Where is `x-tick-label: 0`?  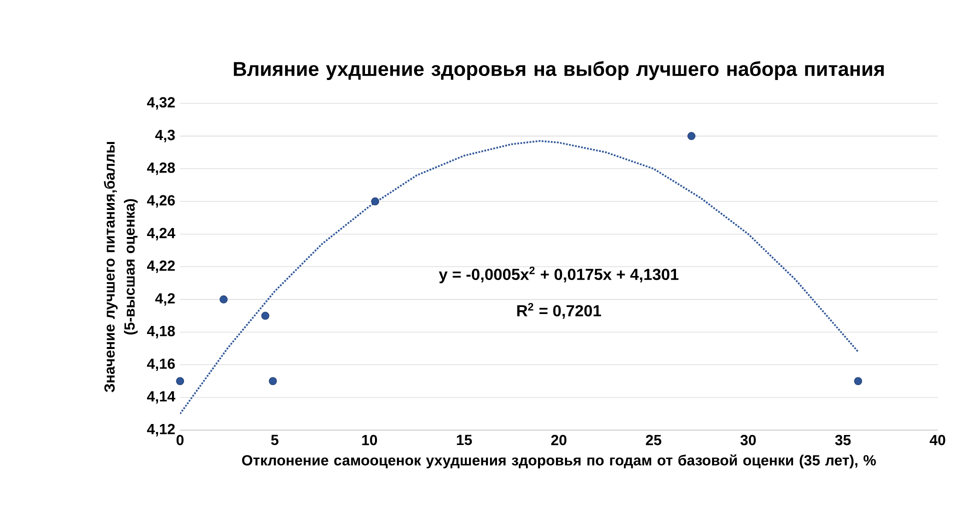 x-tick-label: 0 is located at coordinates (180, 440).